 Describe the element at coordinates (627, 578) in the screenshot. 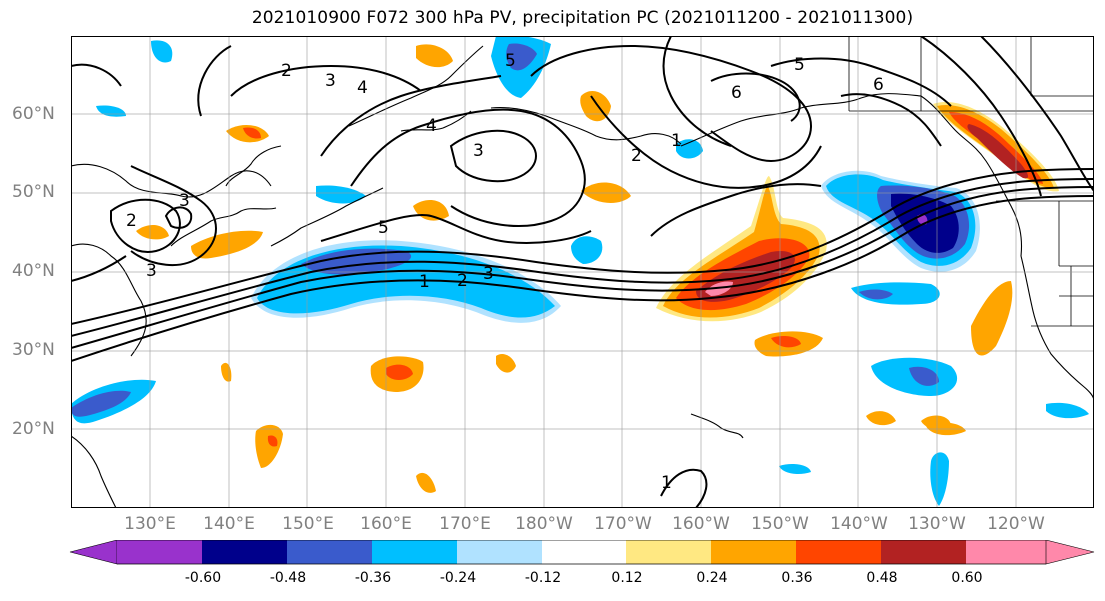

I see `colorbar-tick-label: 0.12` at that location.